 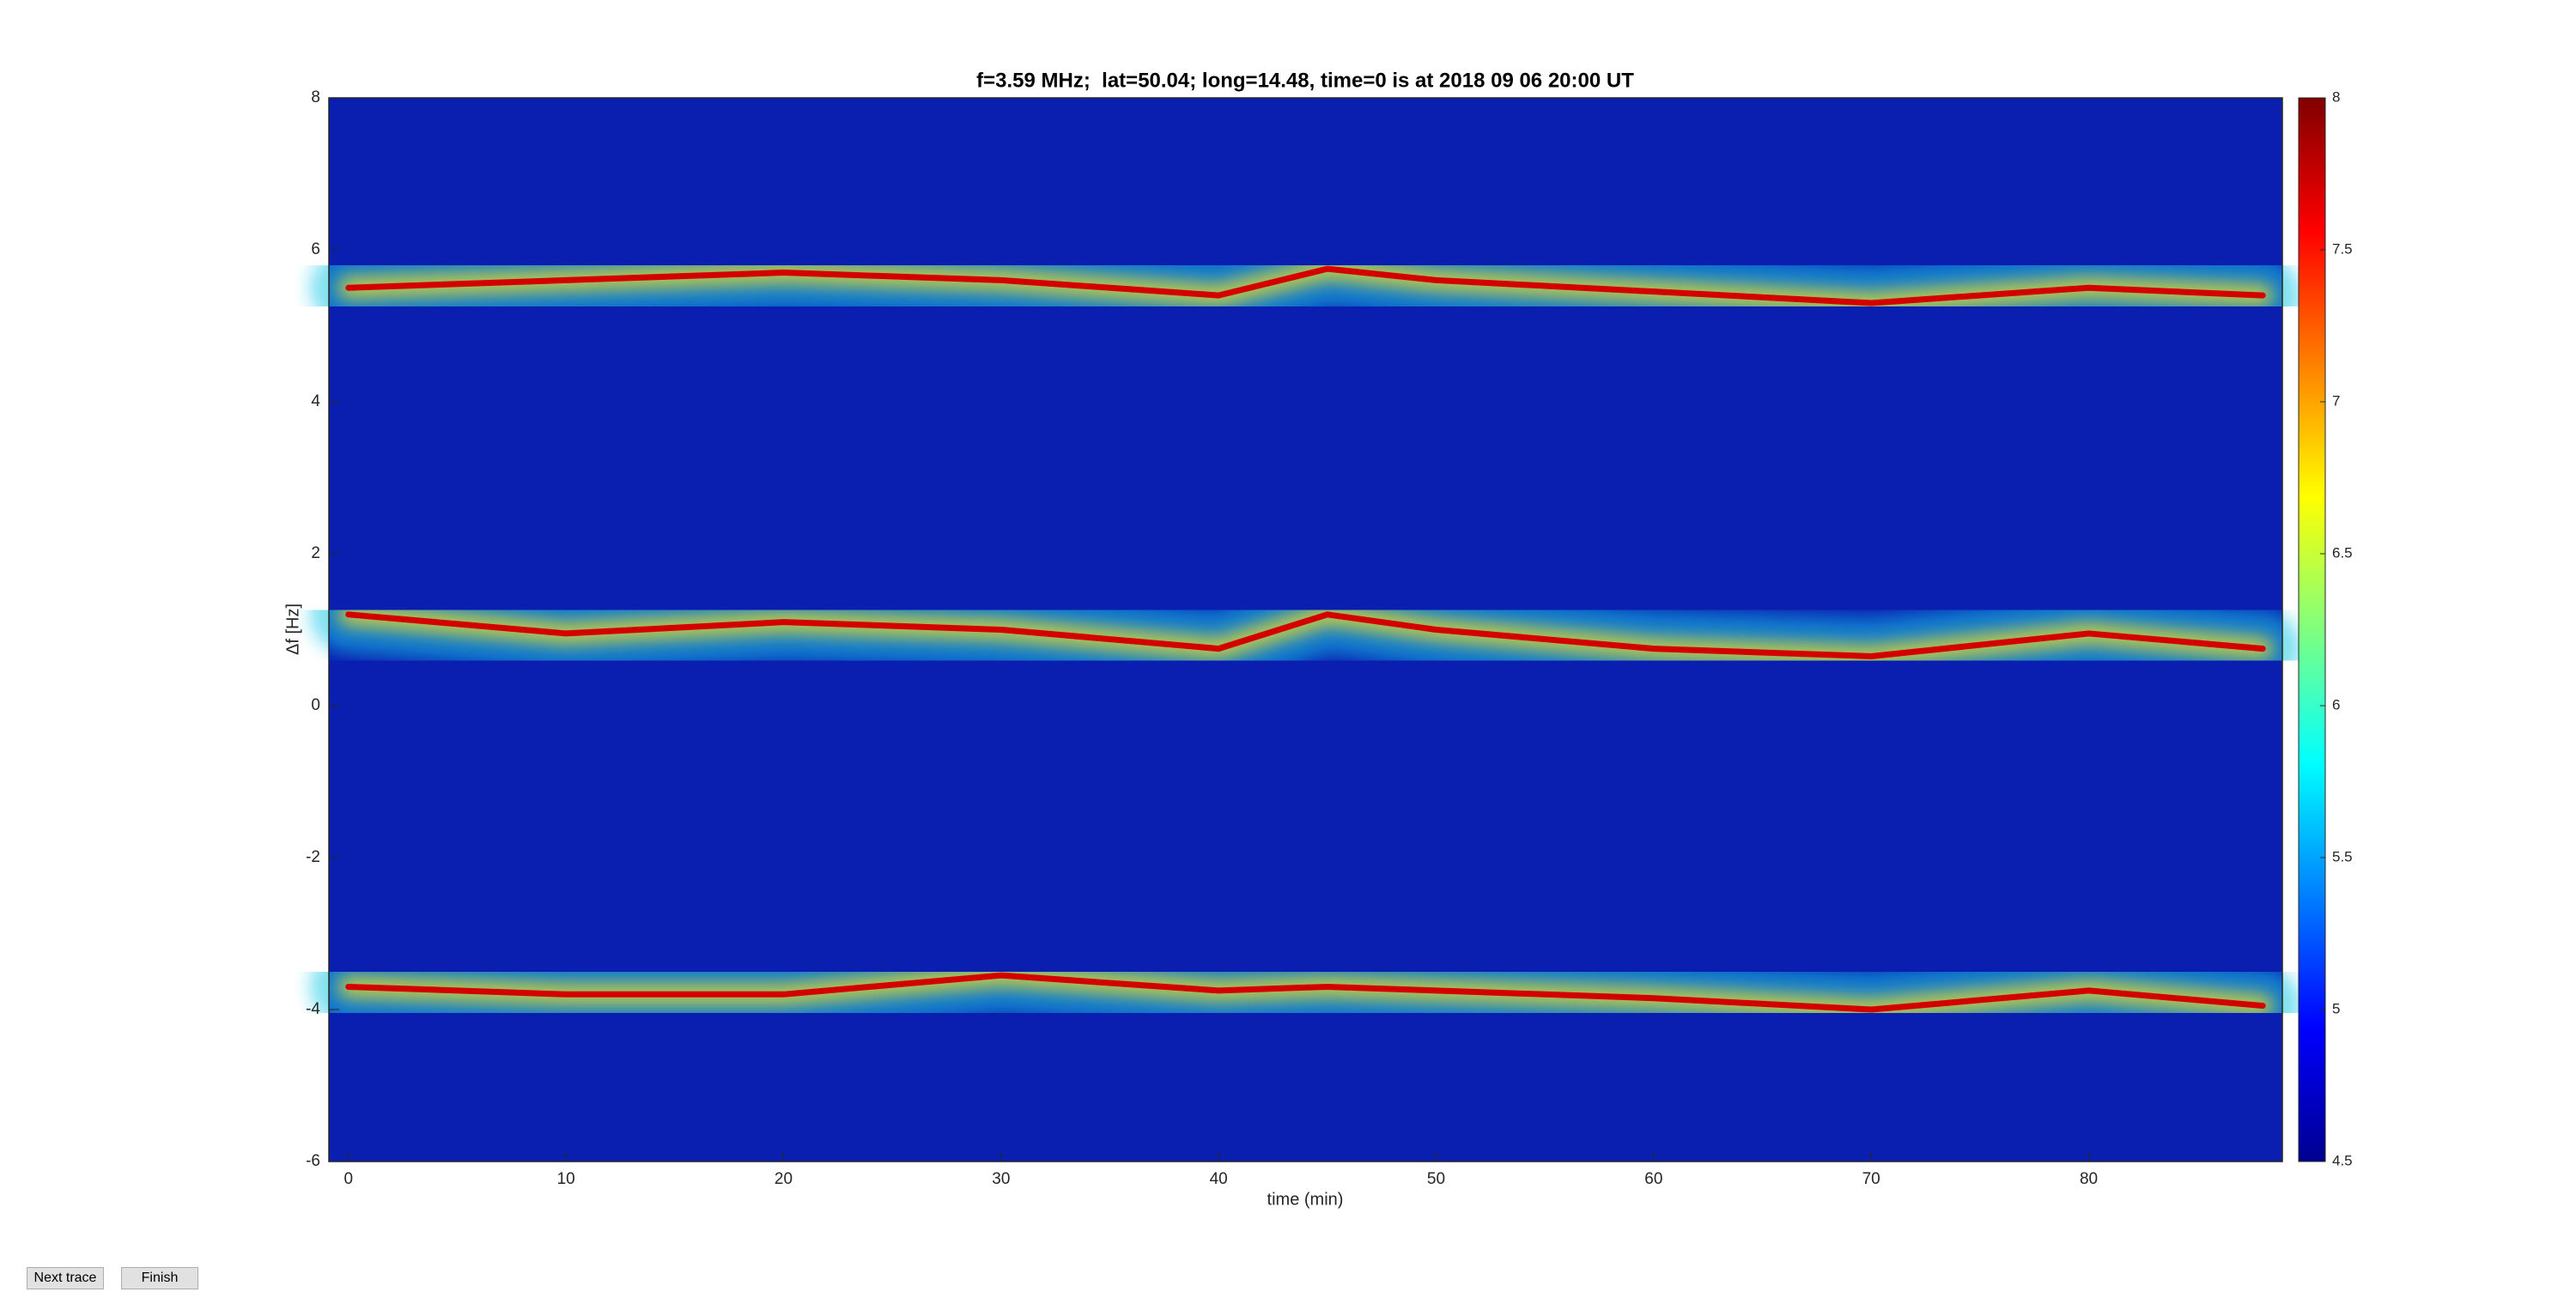 What do you see at coordinates (2342, 552) in the screenshot?
I see `colorbar-tick-label: 6.5` at bounding box center [2342, 552].